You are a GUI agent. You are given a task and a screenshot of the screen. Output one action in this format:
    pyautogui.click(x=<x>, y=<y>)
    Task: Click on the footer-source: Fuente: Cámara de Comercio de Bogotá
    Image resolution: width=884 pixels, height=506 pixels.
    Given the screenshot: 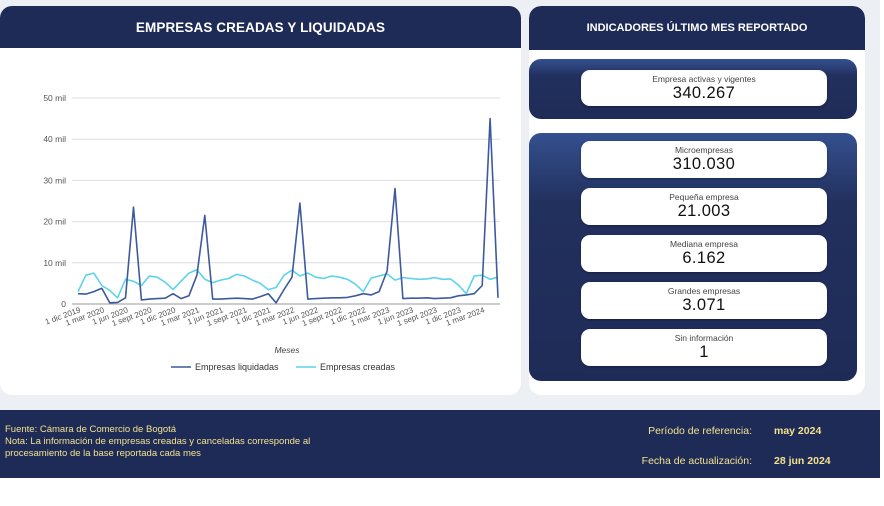 What is the action you would take?
    pyautogui.click(x=91, y=429)
    